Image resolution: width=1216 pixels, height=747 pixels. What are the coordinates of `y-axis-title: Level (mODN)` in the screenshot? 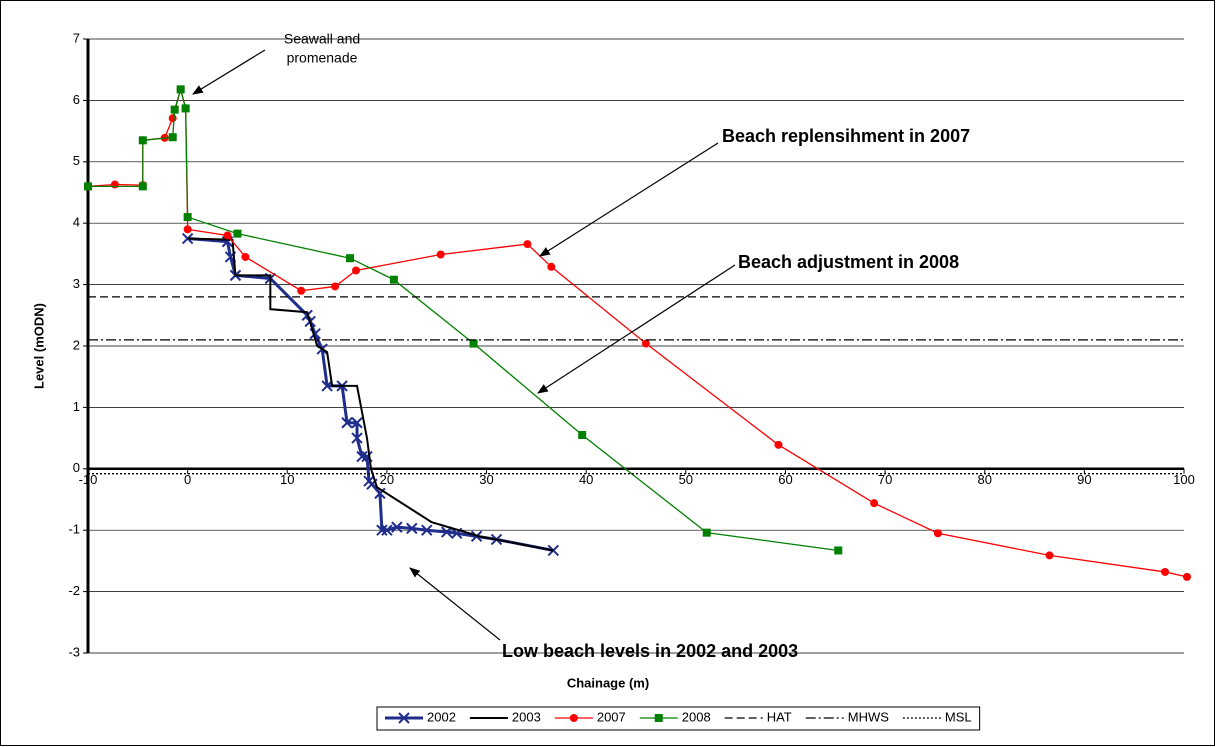 It's located at (38, 346).